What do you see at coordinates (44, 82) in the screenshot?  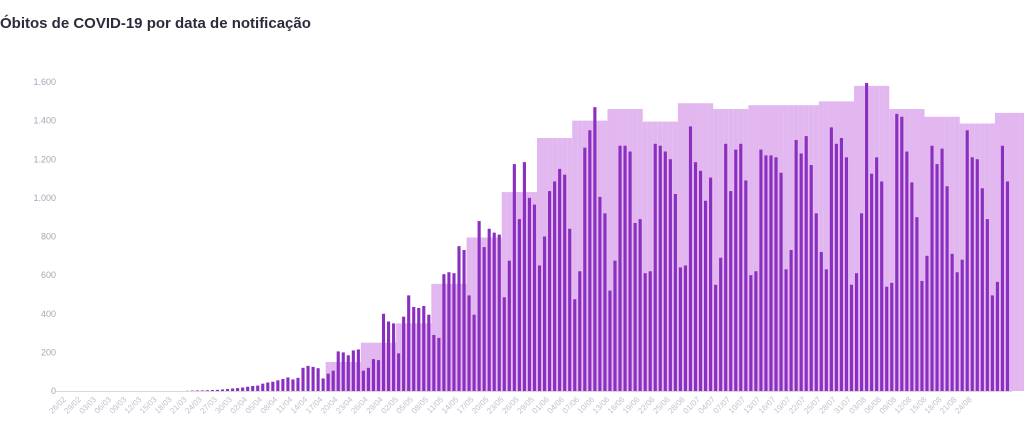 I see `y-tick-label: 1.600` at bounding box center [44, 82].